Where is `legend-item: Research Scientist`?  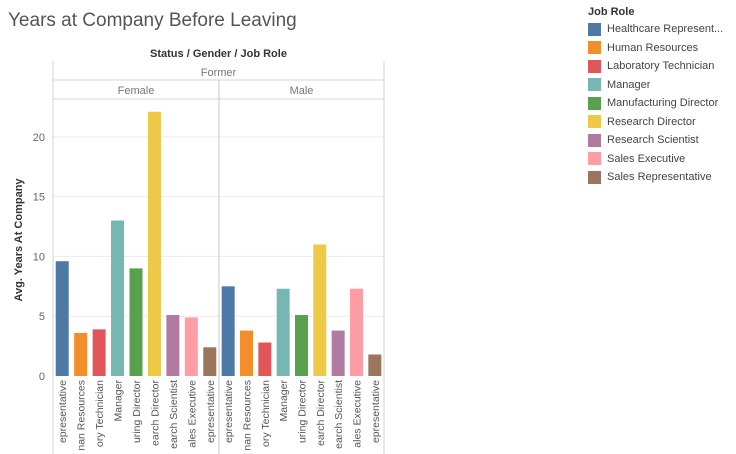 legend-item: Research Scientist is located at coordinates (662, 140).